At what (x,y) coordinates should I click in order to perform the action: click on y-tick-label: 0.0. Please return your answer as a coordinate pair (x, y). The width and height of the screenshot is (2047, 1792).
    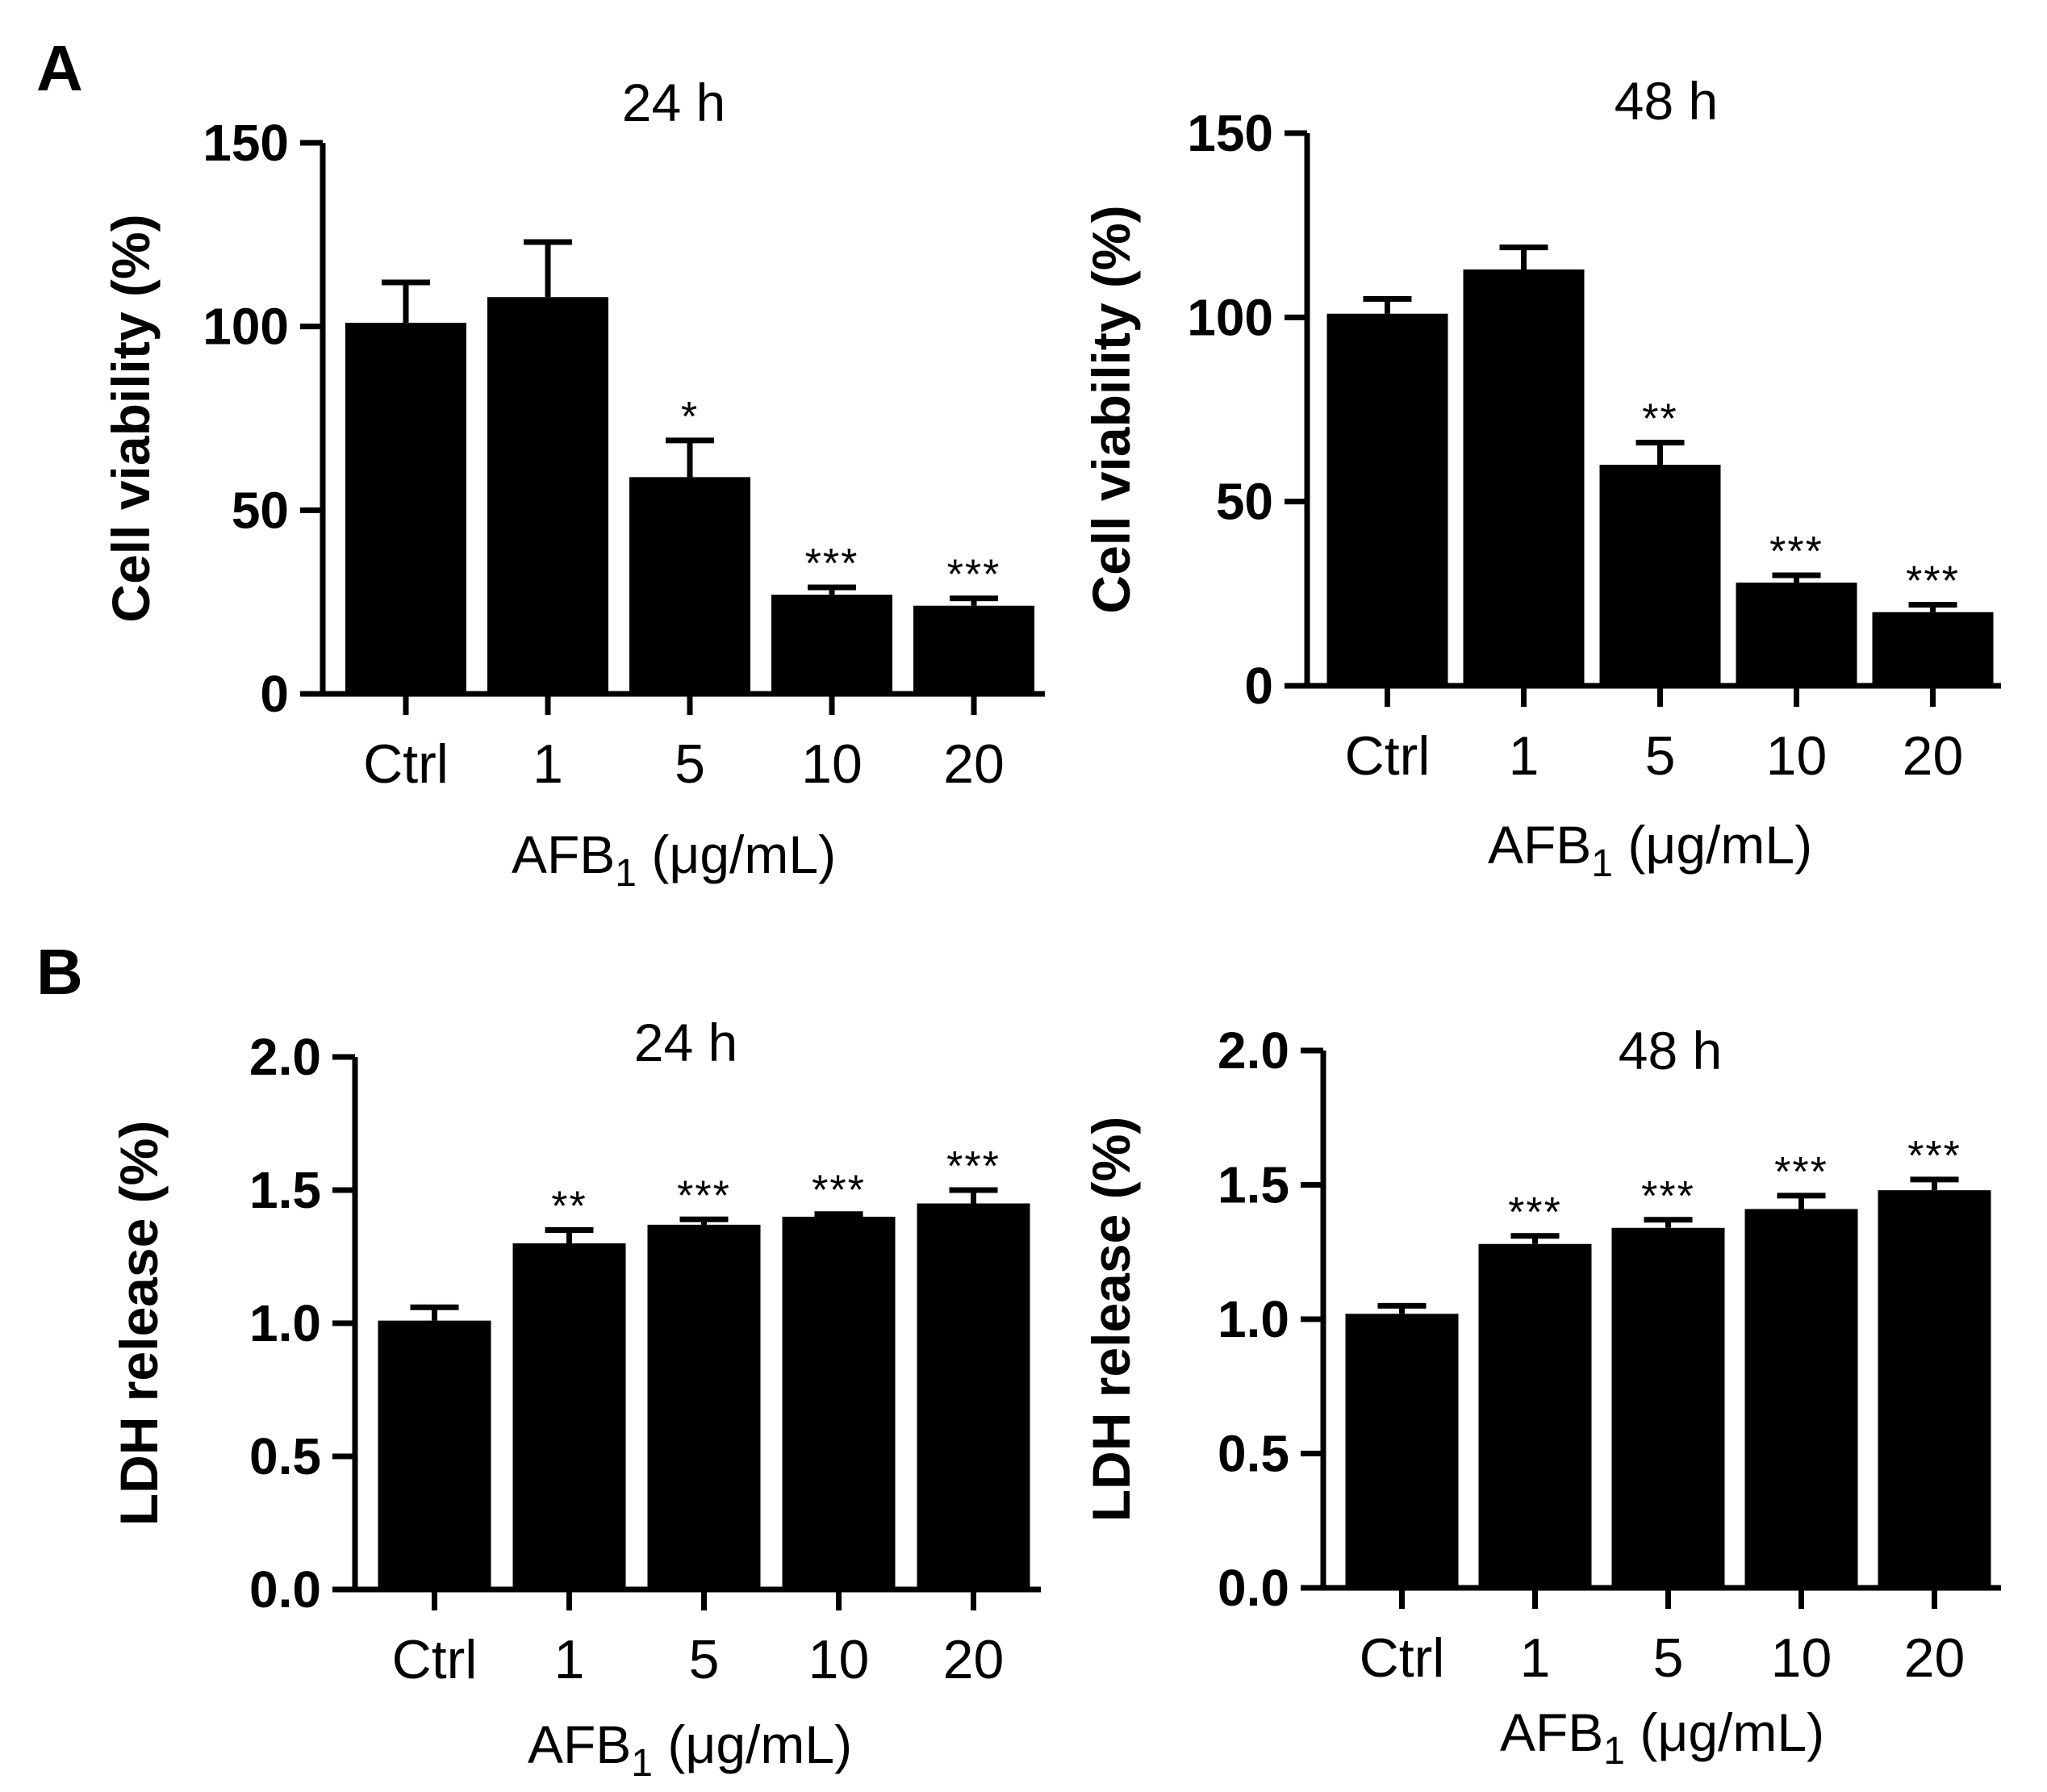
    Looking at the image, I should click on (285, 1589).